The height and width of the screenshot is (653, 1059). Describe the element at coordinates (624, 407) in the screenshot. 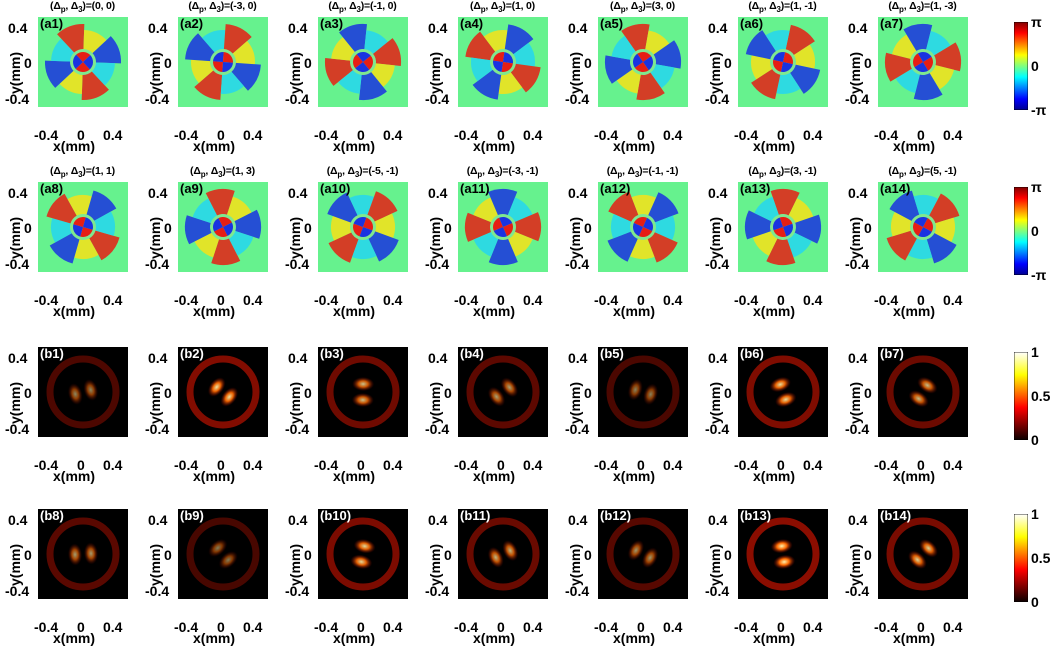

I see `subplot: (b5) 0.4 0 -0.4 -0.4 0 0.4 y(mm) x(mm)` at that location.